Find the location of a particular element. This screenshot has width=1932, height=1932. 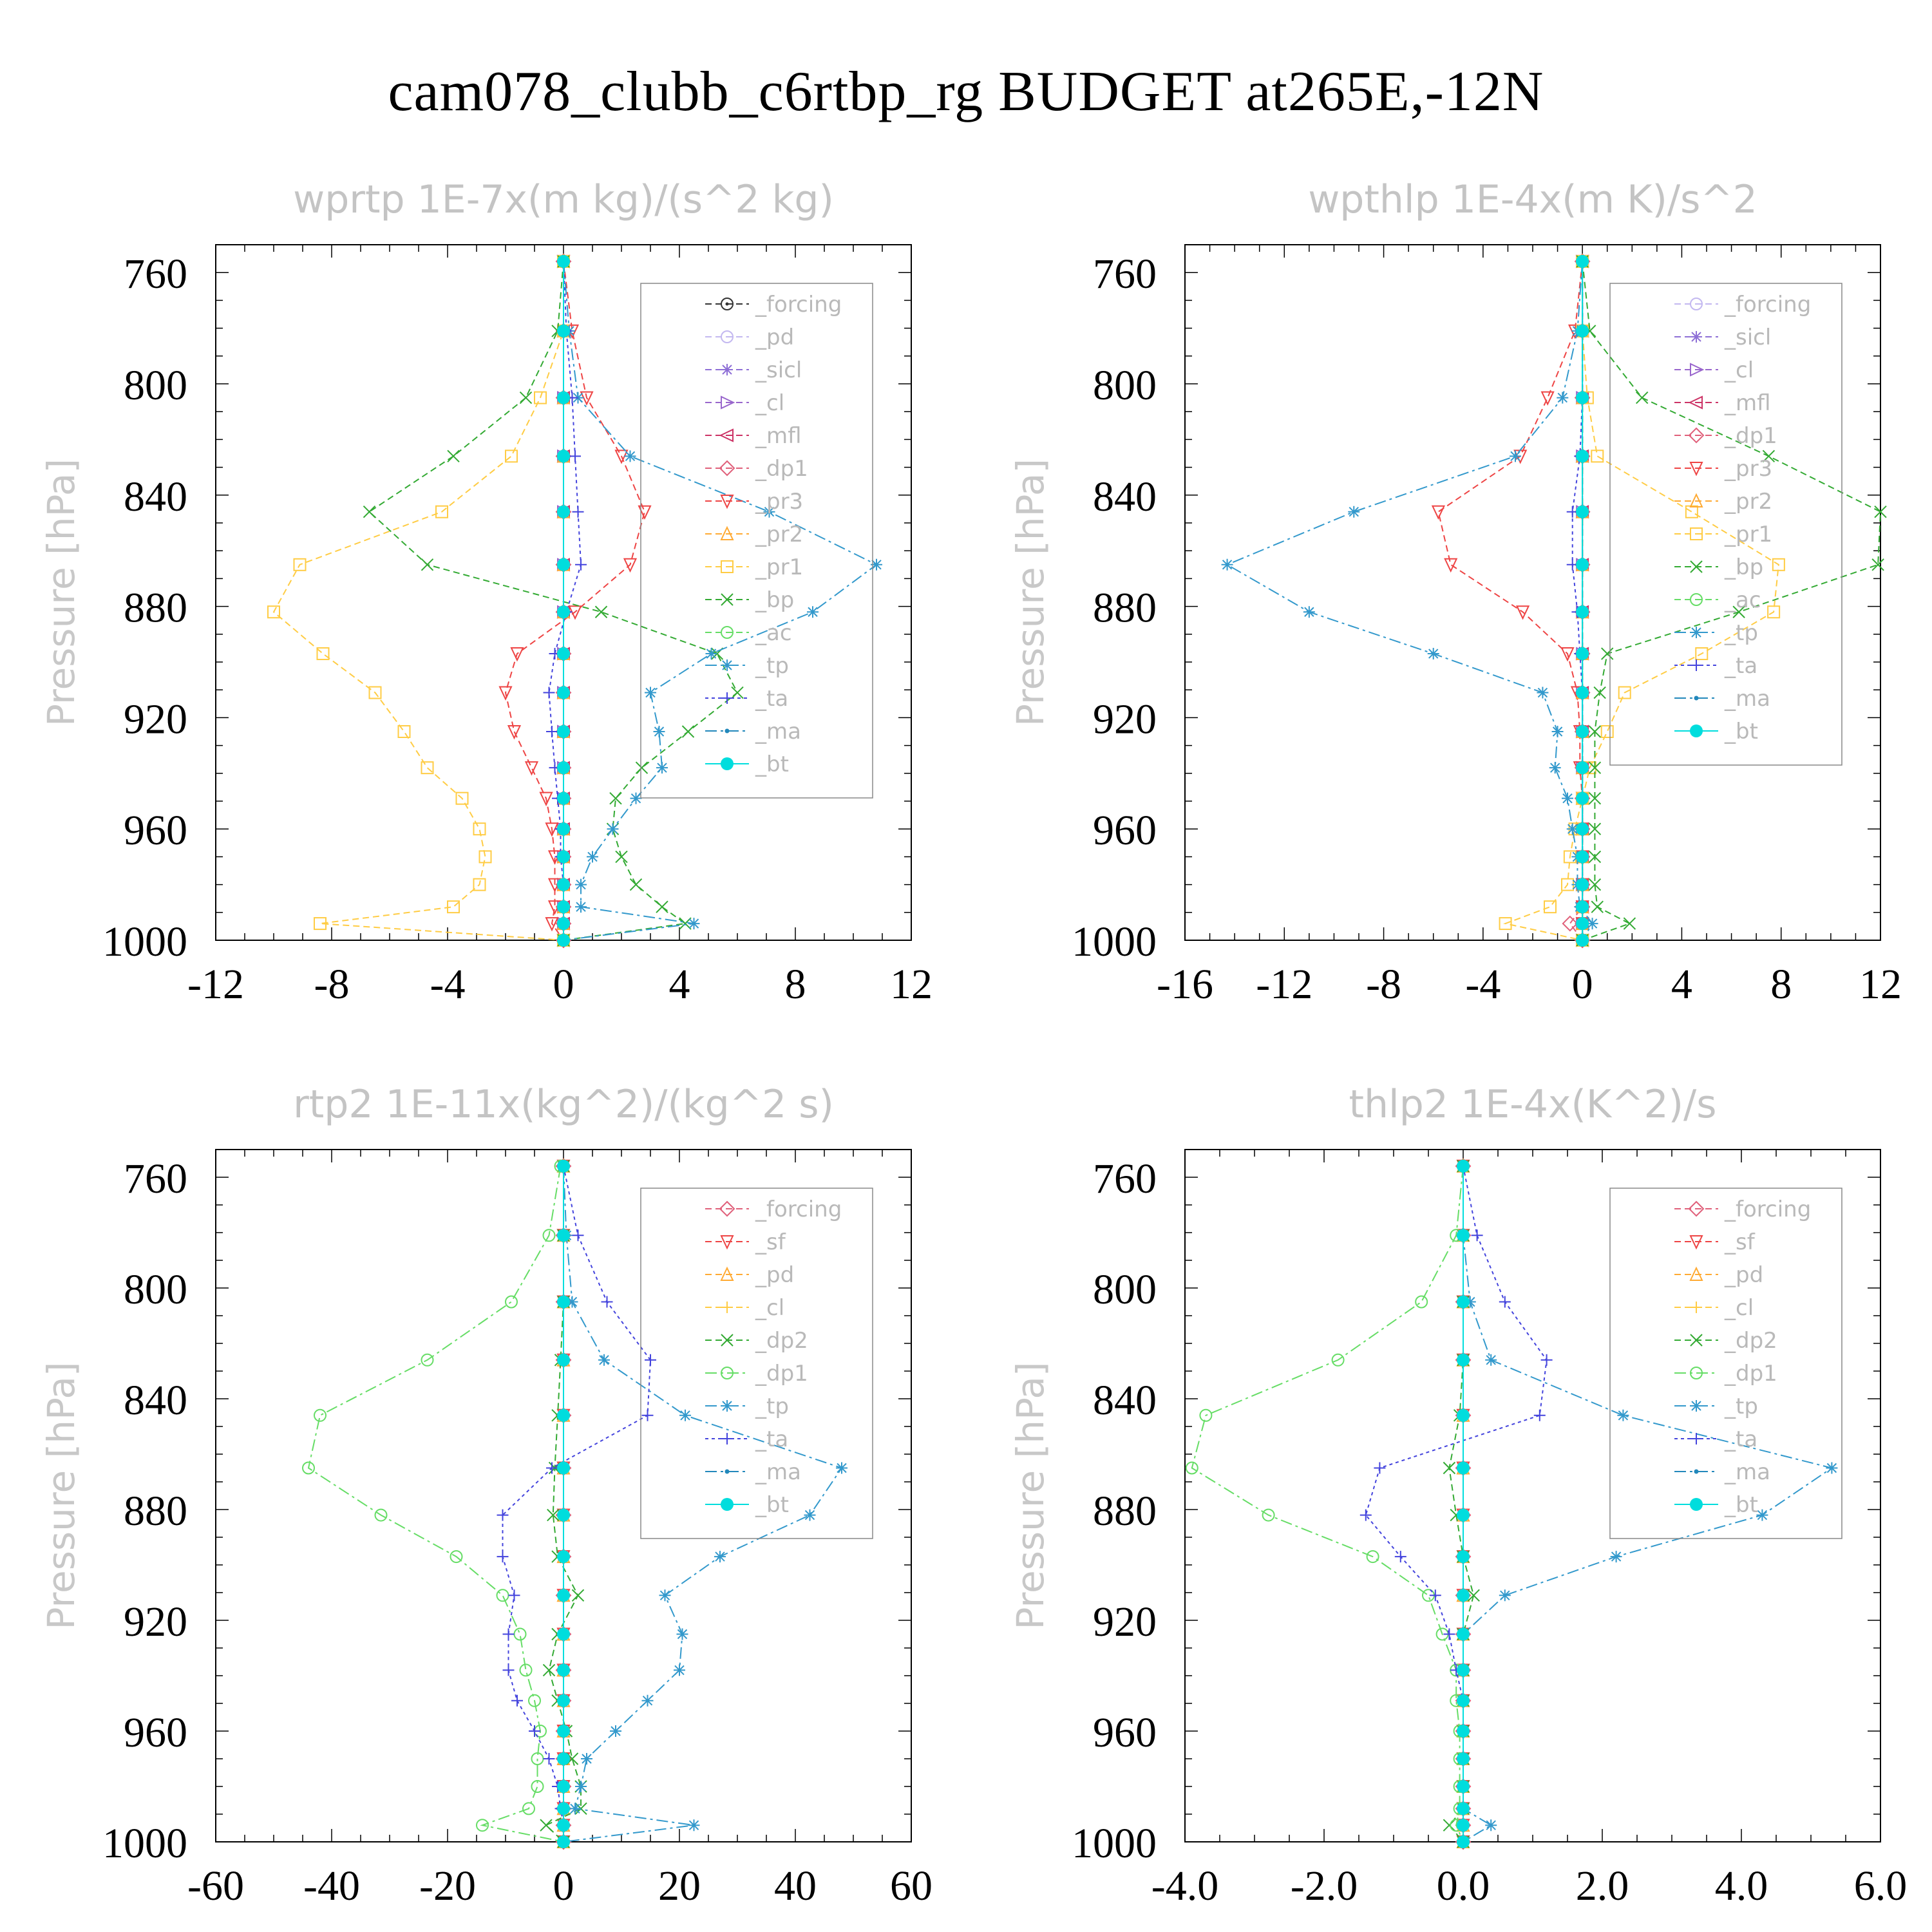

legend-label: _pr3 is located at coordinates (779, 502).